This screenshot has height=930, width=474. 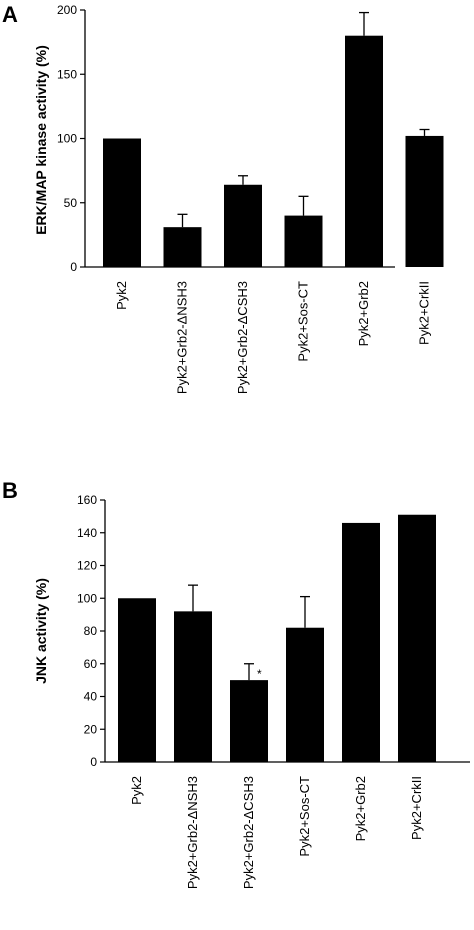 I want to click on panel-b-y-tick-label: 40, so click(x=91, y=697).